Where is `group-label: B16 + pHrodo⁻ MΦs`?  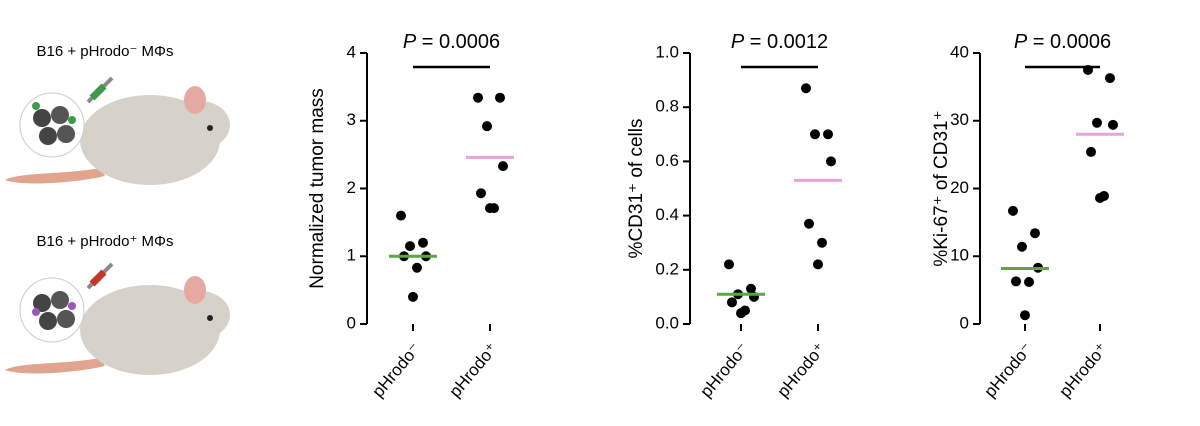
group-label: B16 + pHrodo⁻ MΦs is located at coordinates (104, 51).